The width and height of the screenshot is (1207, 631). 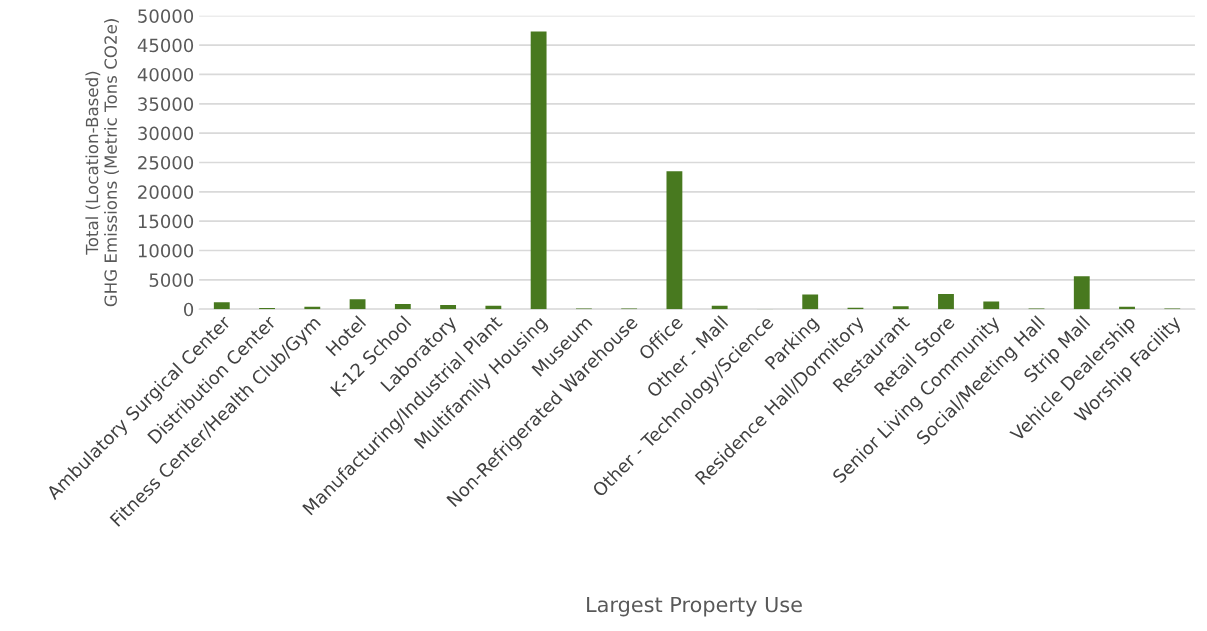 I want to click on y-axis-title: Total (Location-Based) GHG Emissions (Metric Tons CO2e), so click(x=102, y=163).